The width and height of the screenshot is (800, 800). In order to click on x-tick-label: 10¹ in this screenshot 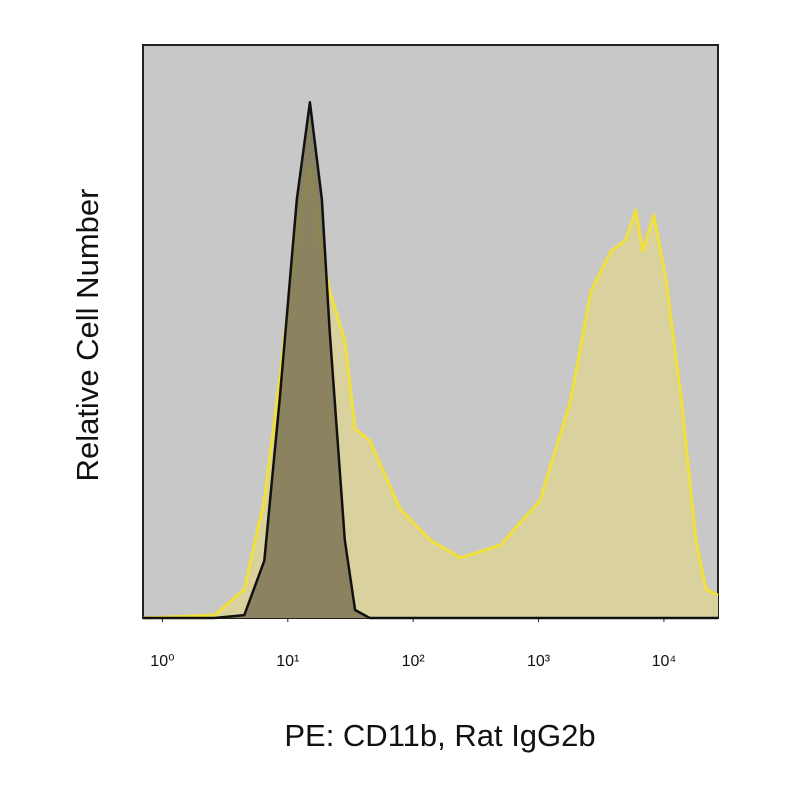, I will do `click(287, 661)`.